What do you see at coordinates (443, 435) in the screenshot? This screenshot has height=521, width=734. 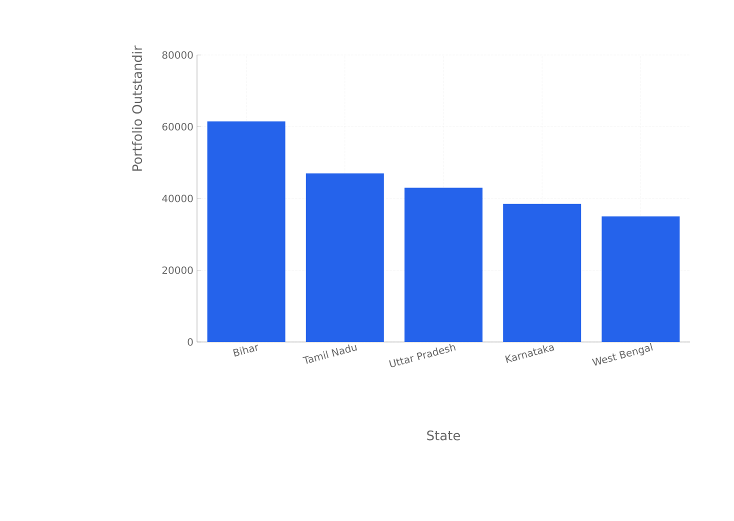 I see `x-axis-title: State` at bounding box center [443, 435].